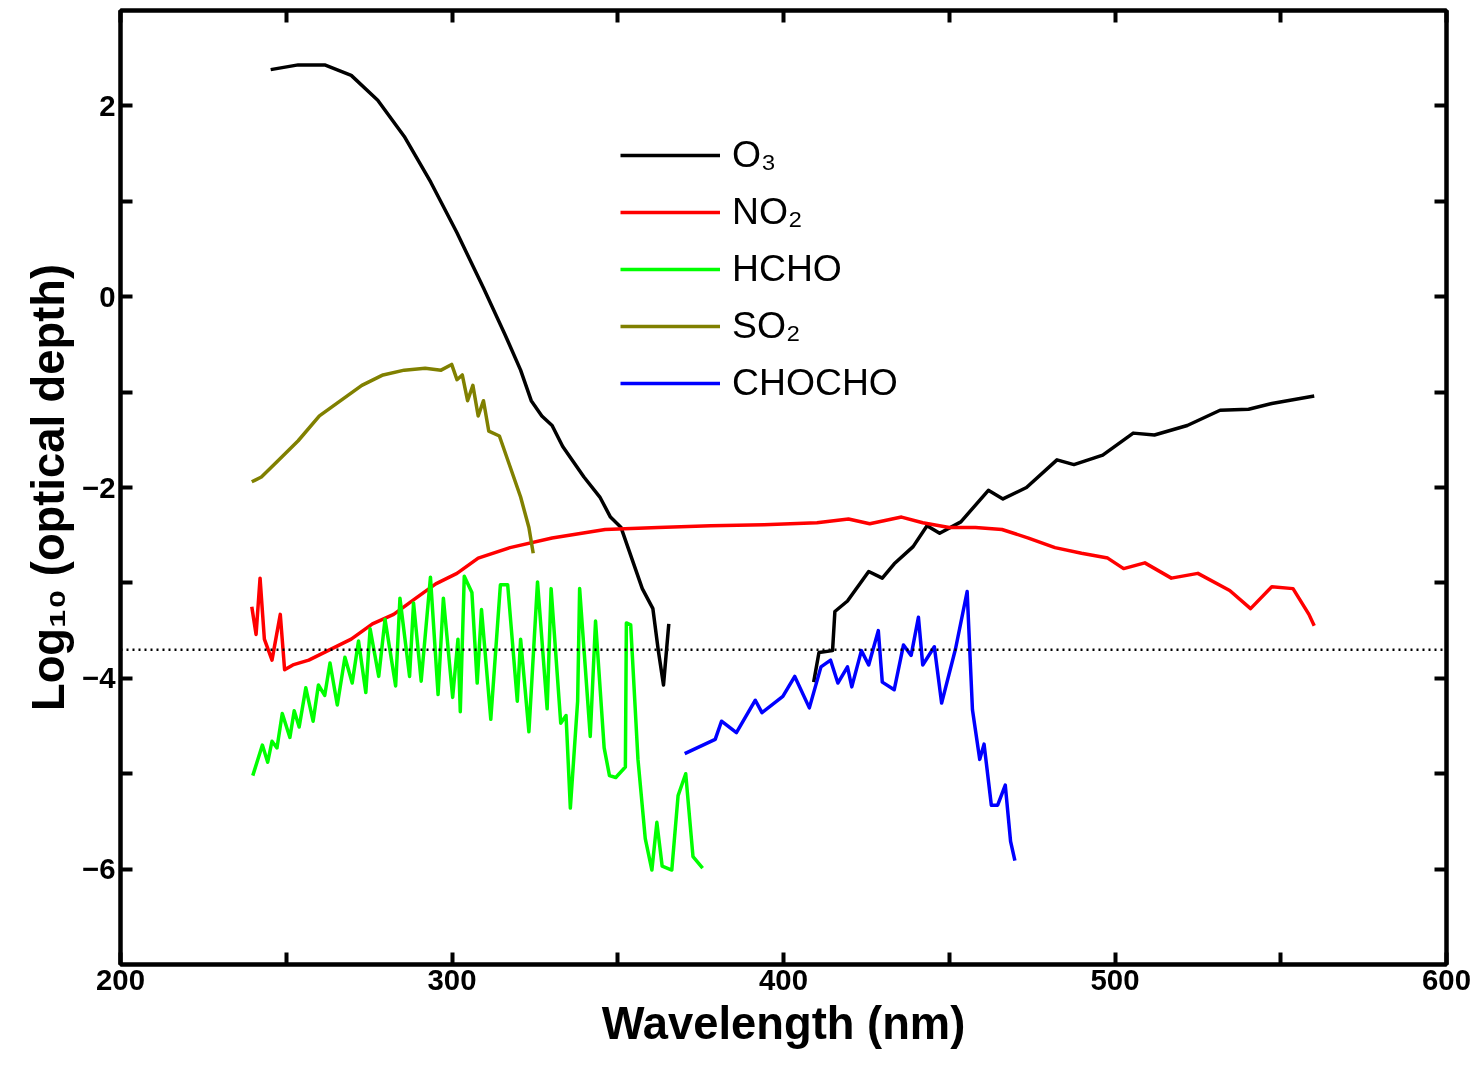  Describe the element at coordinates (120, 979) in the screenshot. I see `x-tick-label: 200` at that location.